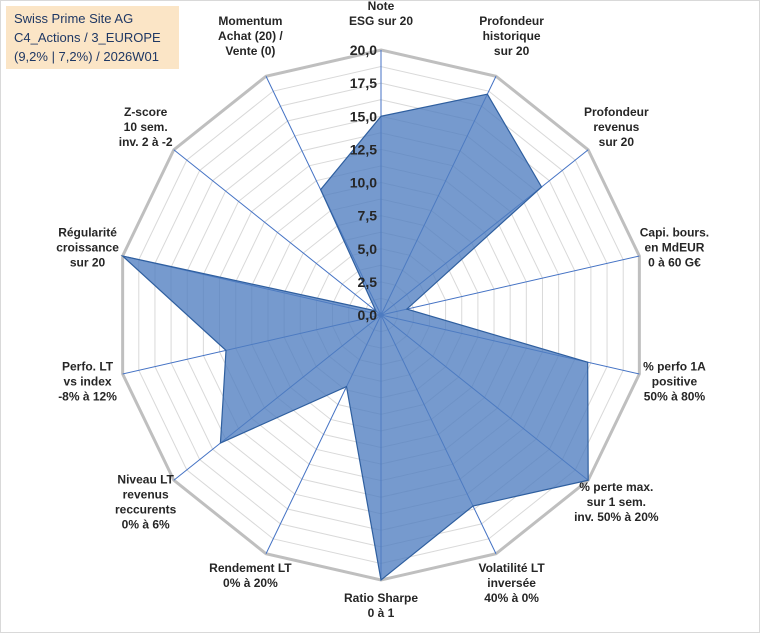 This screenshot has height=633, width=760. I want to click on axis-label-line: inv. 50% à 20%, so click(616, 517).